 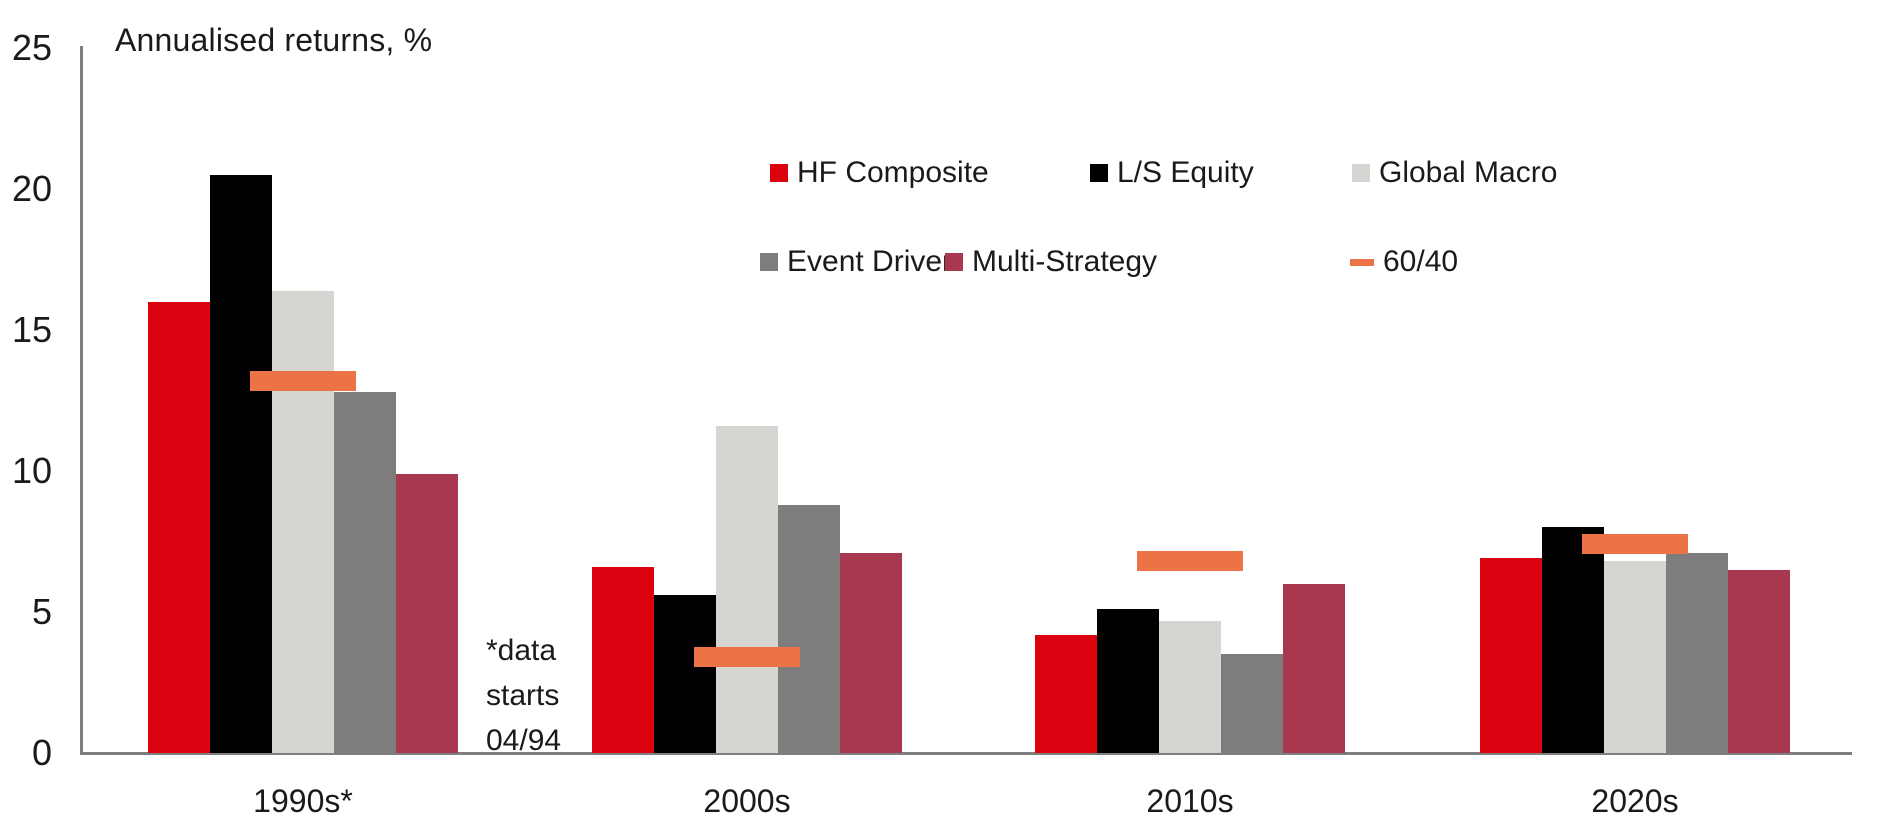 What do you see at coordinates (769, 262) in the screenshot?
I see `event-driven-swatch-icon` at bounding box center [769, 262].